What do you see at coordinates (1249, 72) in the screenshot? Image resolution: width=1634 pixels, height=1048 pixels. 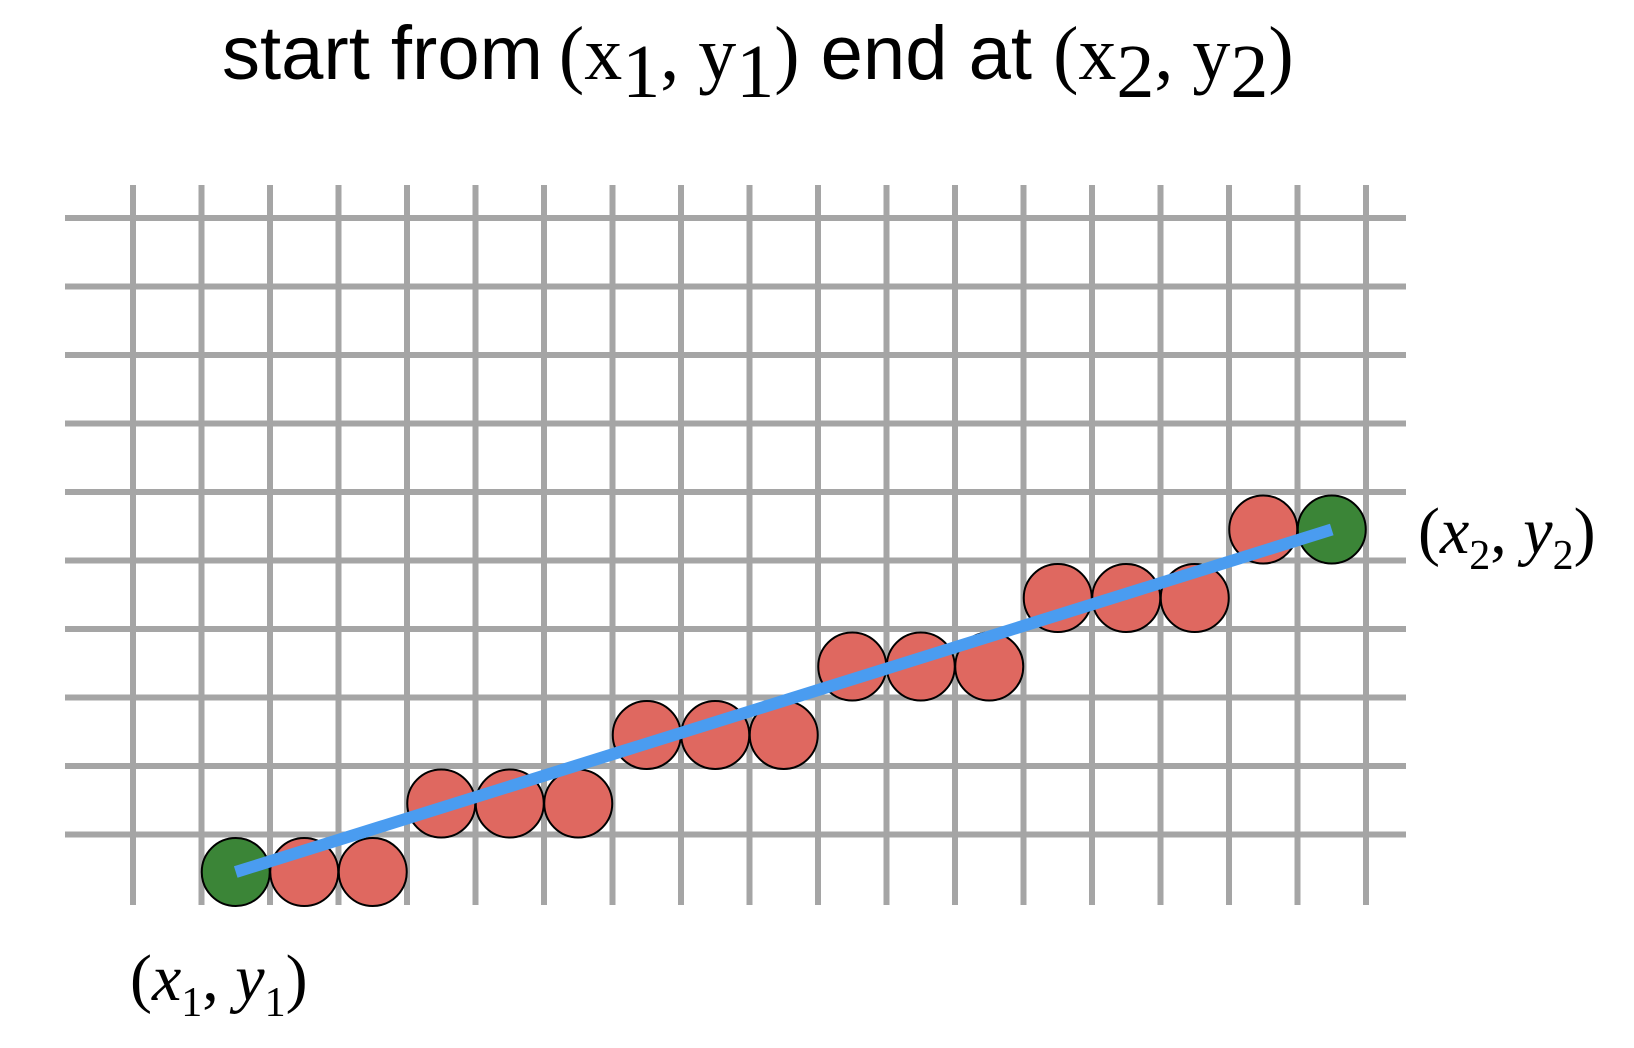 I see `title-p2-y-sub: 2` at bounding box center [1249, 72].